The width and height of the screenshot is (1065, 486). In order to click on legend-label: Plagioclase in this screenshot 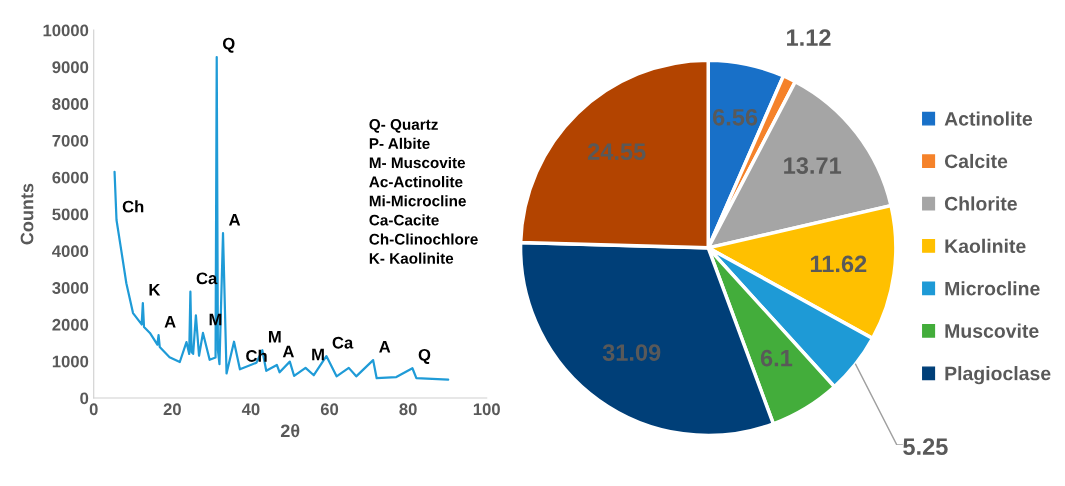, I will do `click(998, 375)`.